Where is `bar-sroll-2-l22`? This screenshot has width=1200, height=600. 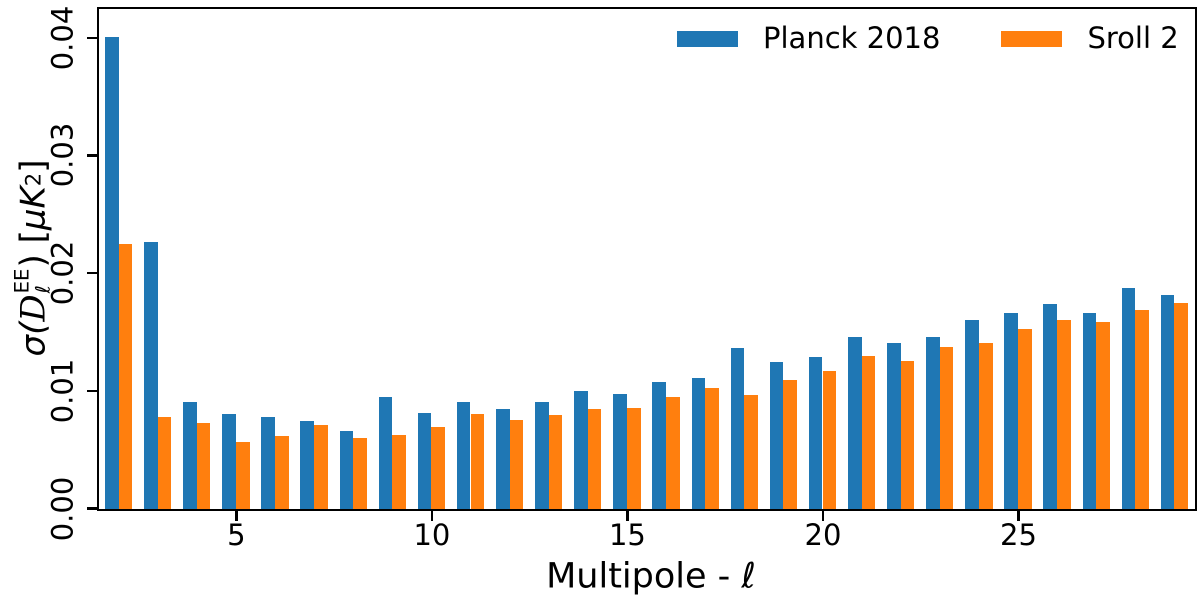
bar-sroll-2-l22 is located at coordinates (907, 434).